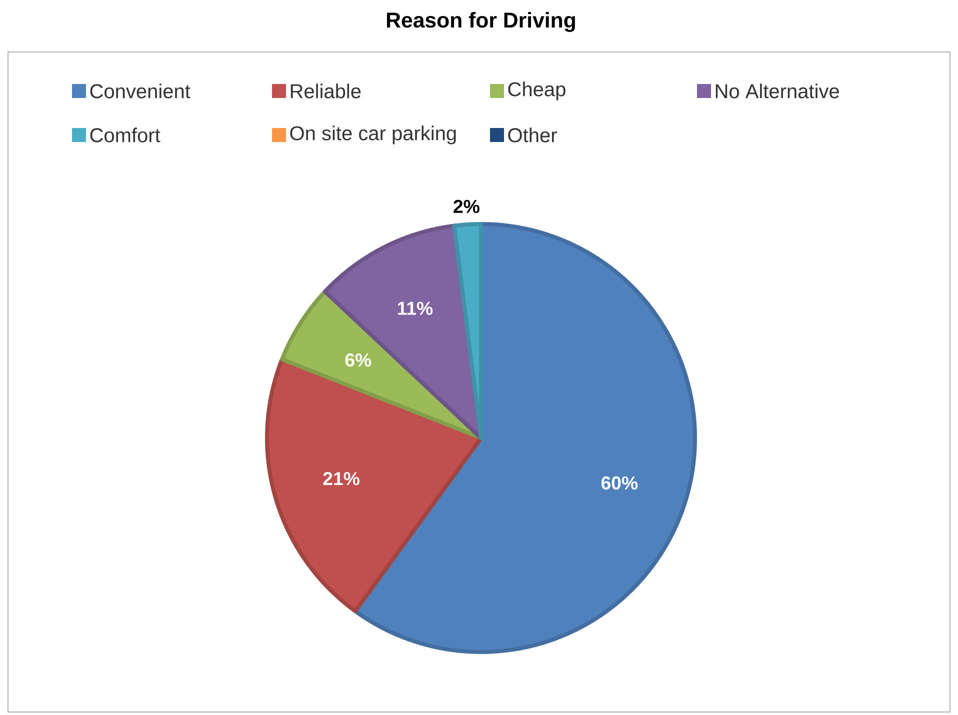  Describe the element at coordinates (467, 207) in the screenshot. I see `data-label: 2%` at that location.